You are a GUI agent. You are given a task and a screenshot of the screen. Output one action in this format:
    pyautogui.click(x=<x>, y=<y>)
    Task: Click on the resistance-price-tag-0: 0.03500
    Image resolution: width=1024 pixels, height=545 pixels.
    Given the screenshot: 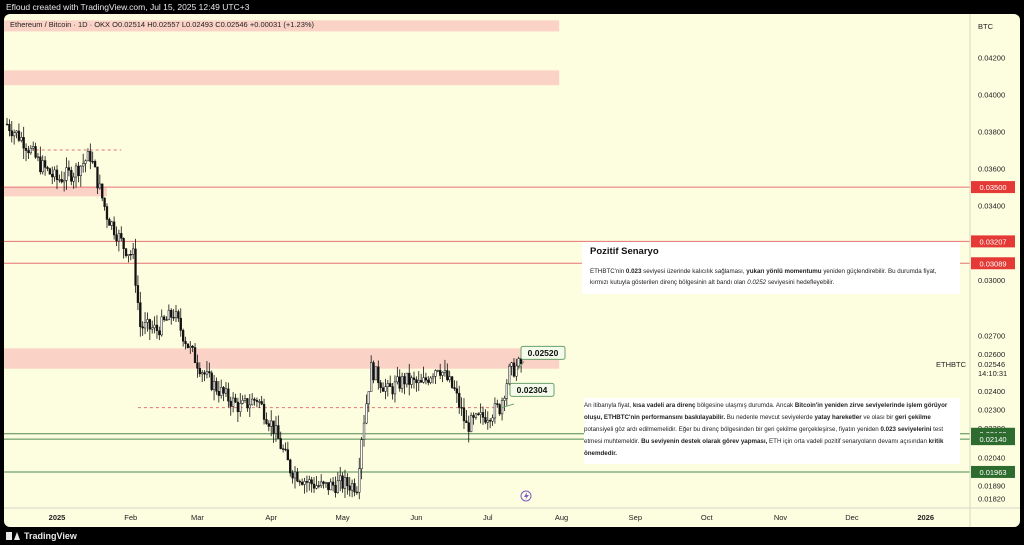 What is the action you would take?
    pyautogui.click(x=993, y=187)
    